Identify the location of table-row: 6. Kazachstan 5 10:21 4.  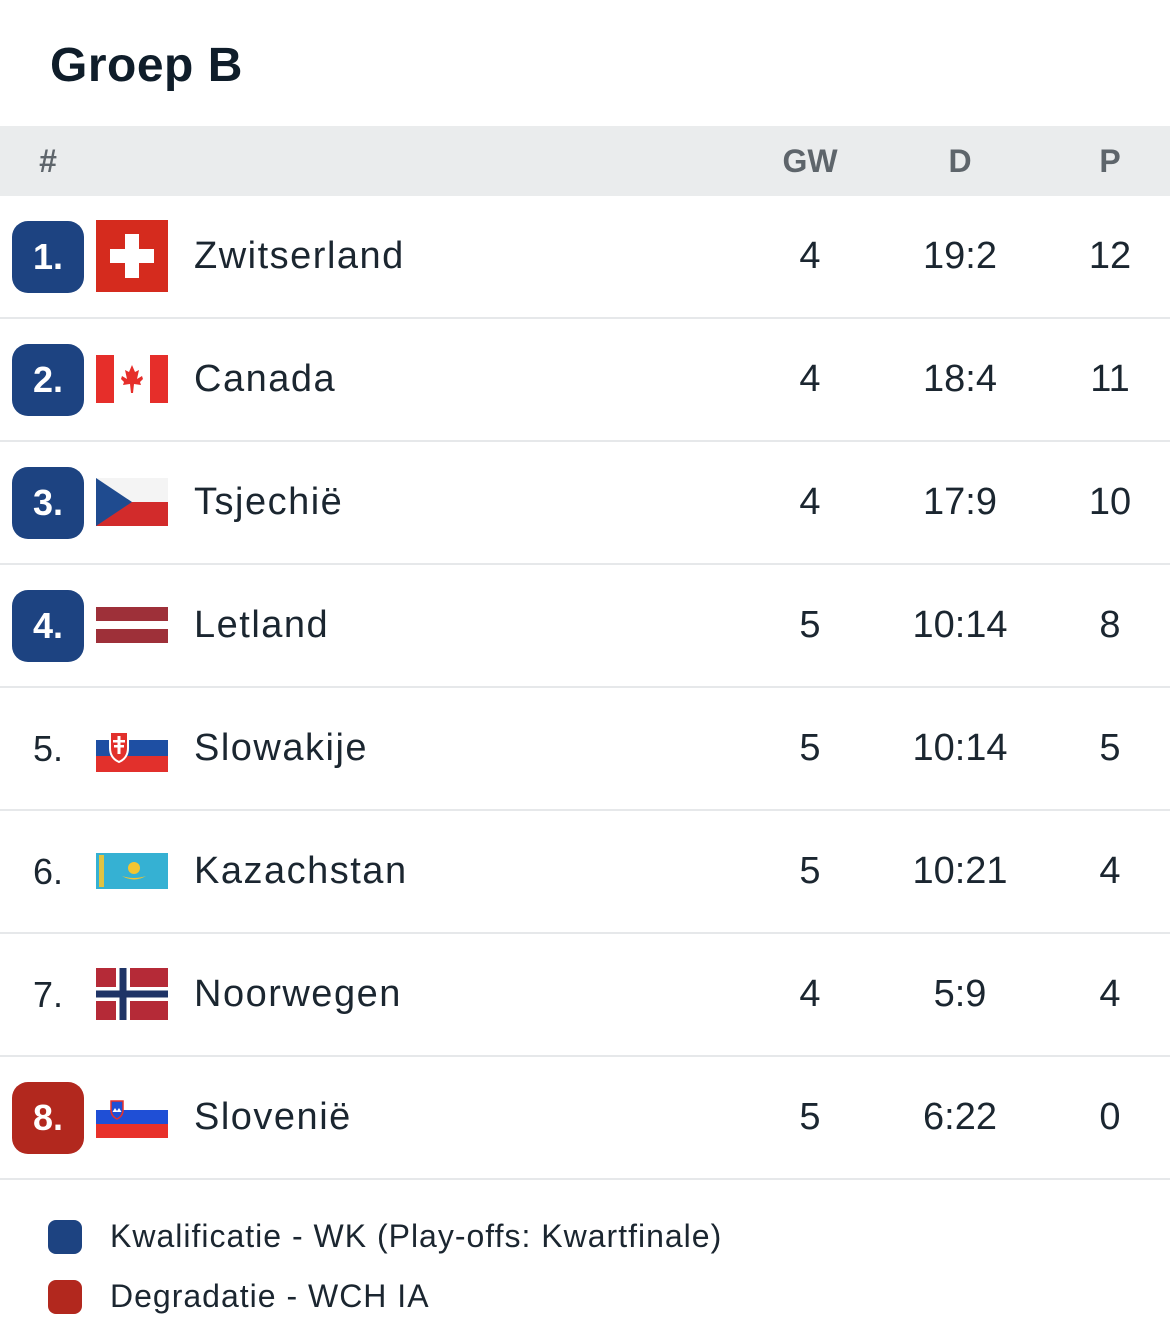
(585, 872).